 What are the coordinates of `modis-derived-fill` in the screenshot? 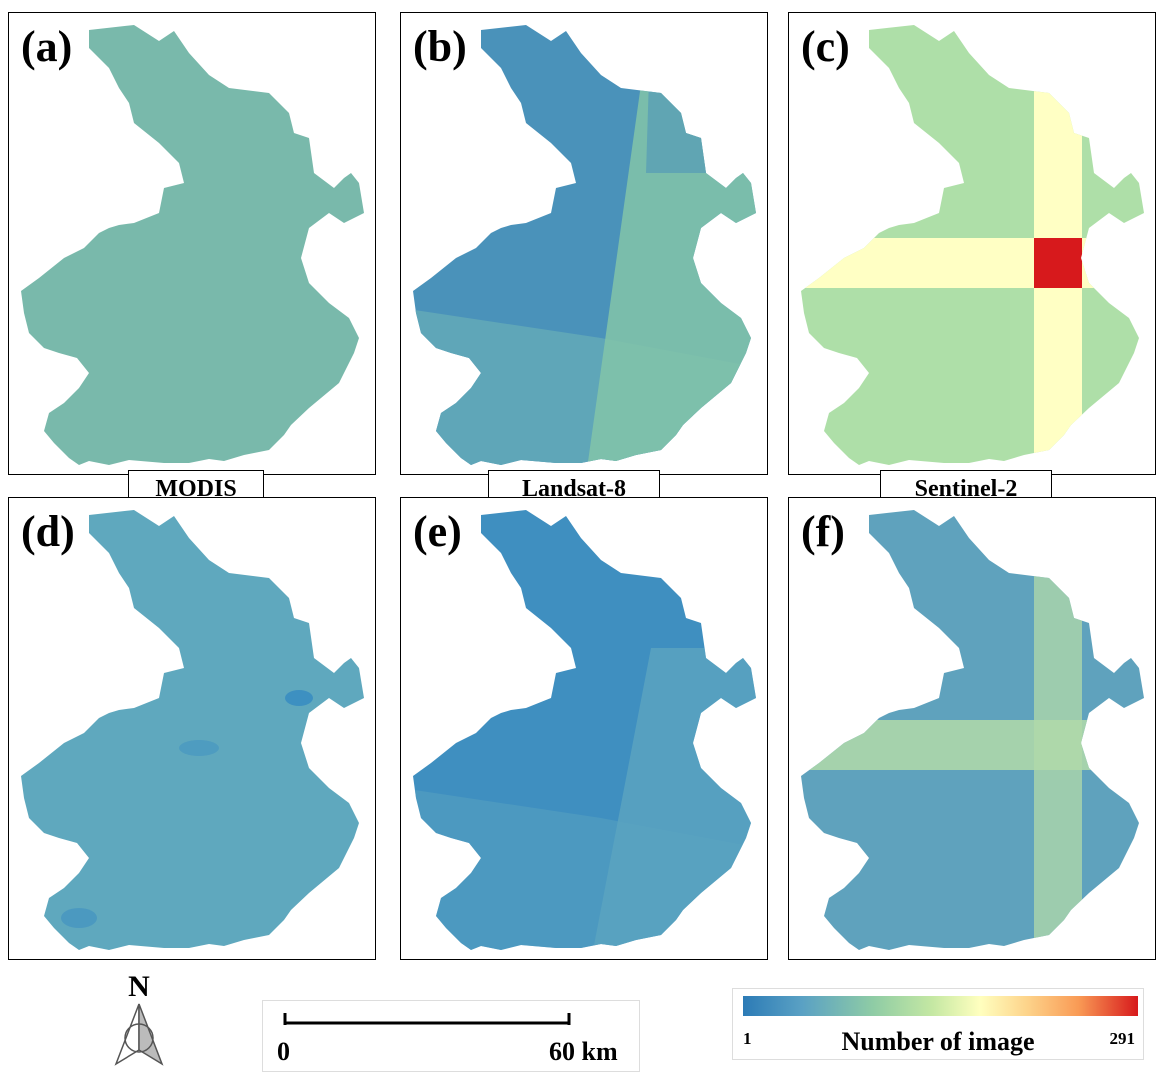 It's located at (192, 730).